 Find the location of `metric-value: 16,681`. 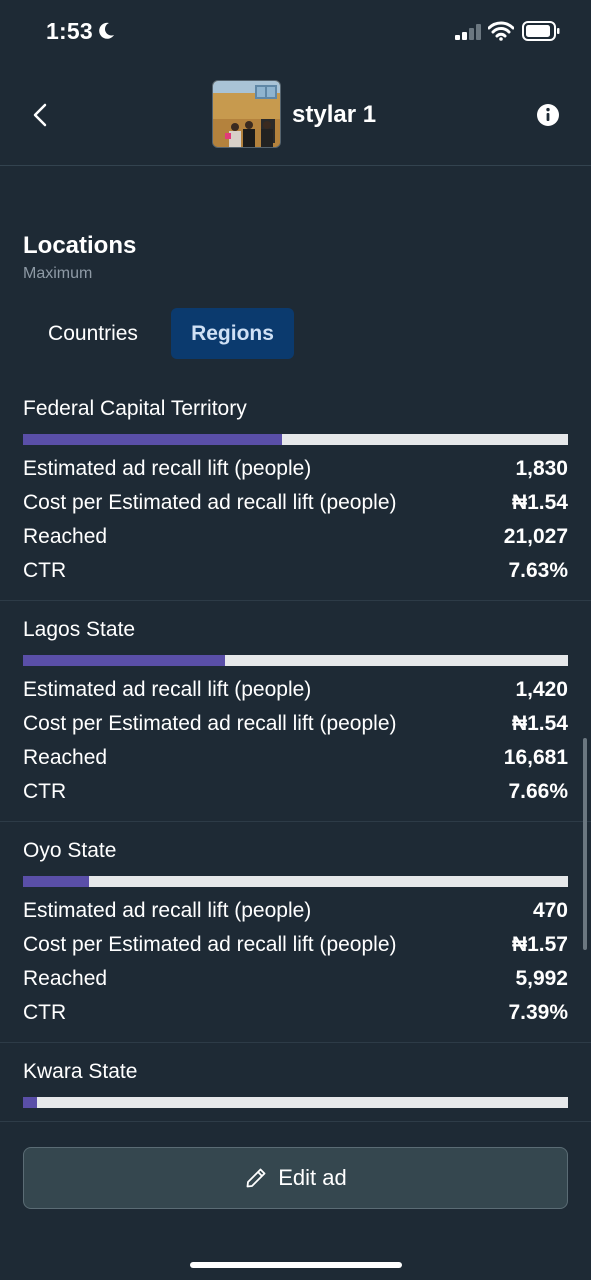

metric-value: 16,681 is located at coordinates (535, 757).